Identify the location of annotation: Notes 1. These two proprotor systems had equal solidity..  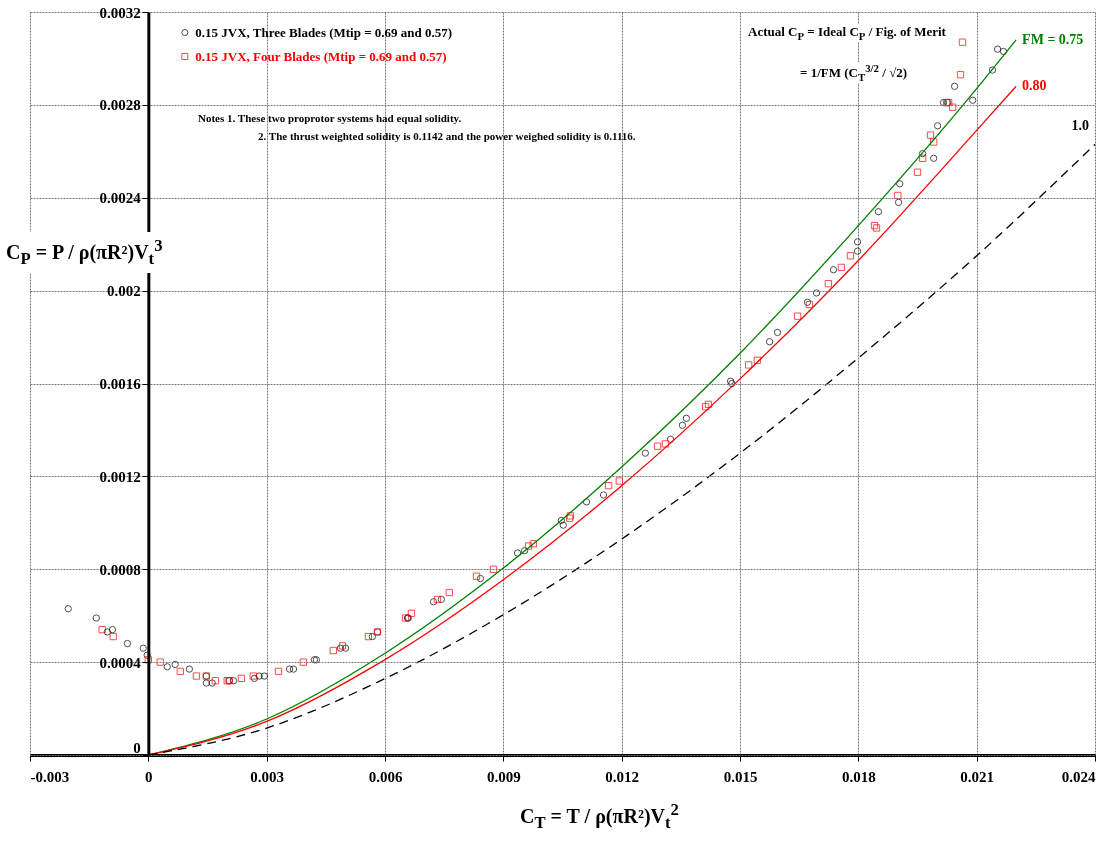
(330, 118).